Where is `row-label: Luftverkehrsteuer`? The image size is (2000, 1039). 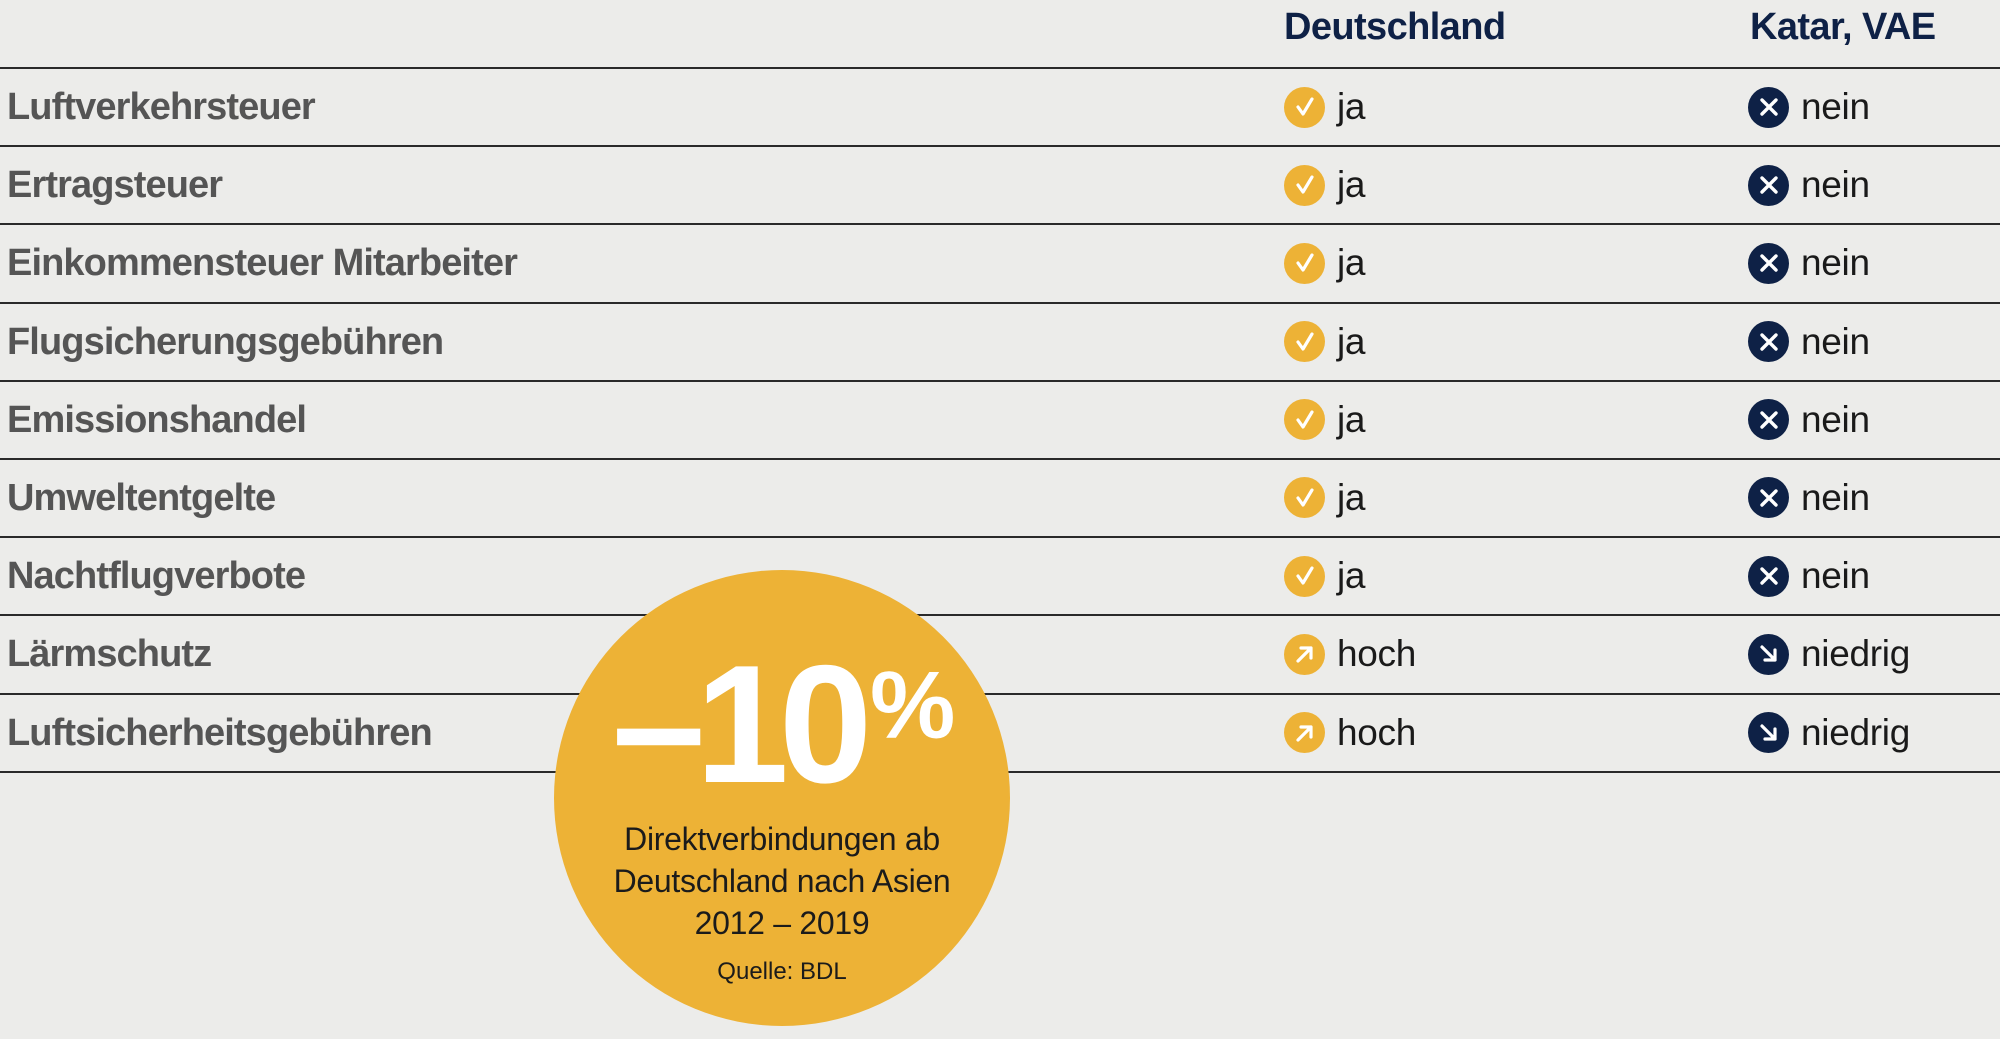 row-label: Luftverkehrsteuer is located at coordinates (161, 107).